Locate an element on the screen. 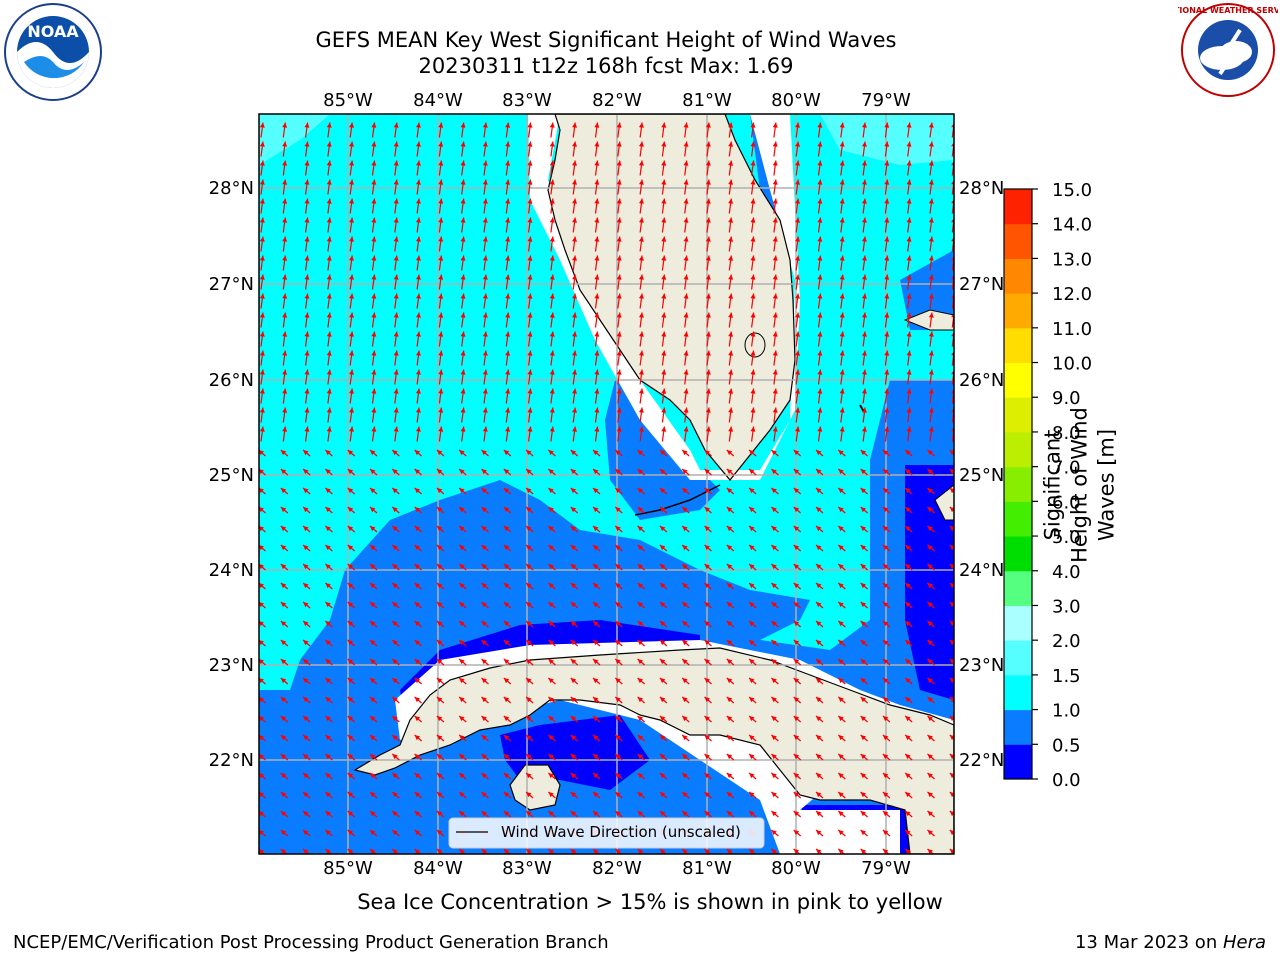 This screenshot has width=1280, height=960. coast-gap-florida is located at coordinates (664, 297).